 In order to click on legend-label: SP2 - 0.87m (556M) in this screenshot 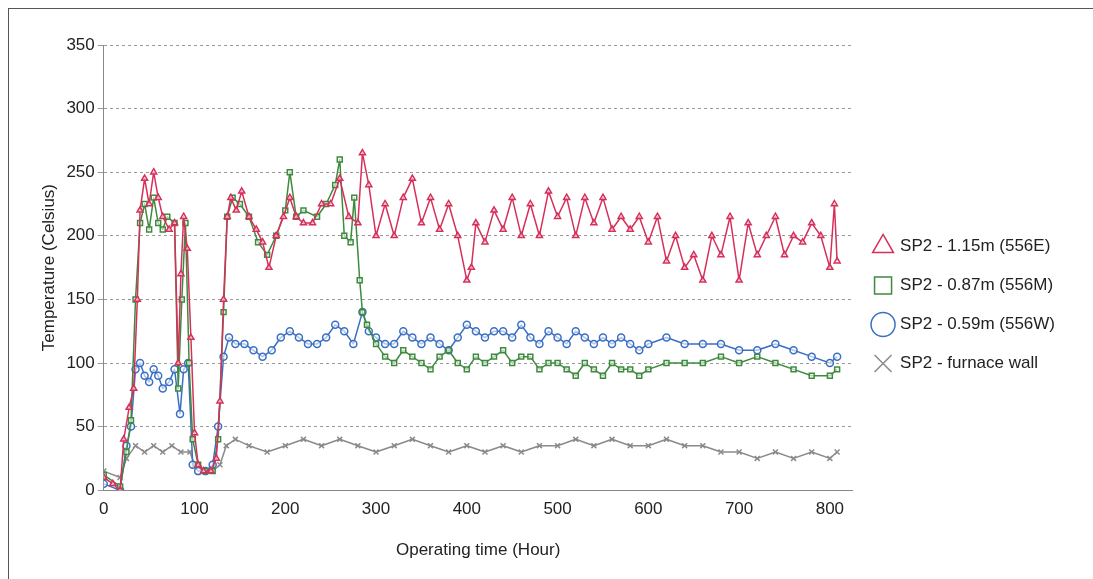, I will do `click(977, 285)`.